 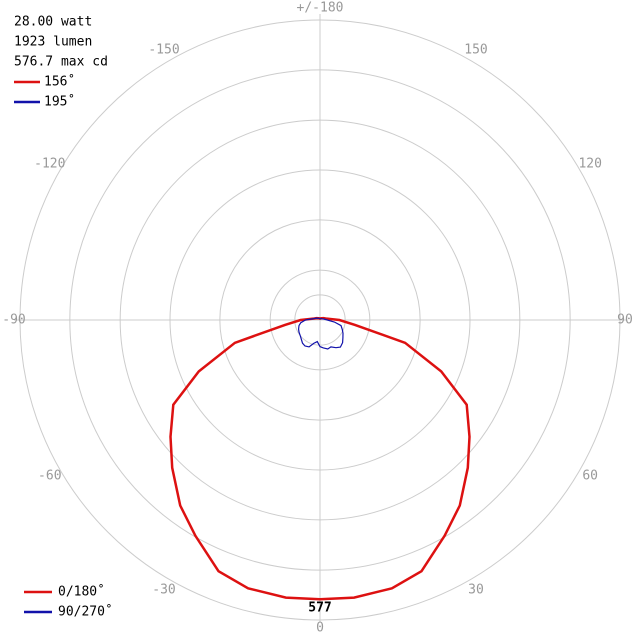 I want to click on legend-label: 156˚, so click(x=59, y=82).